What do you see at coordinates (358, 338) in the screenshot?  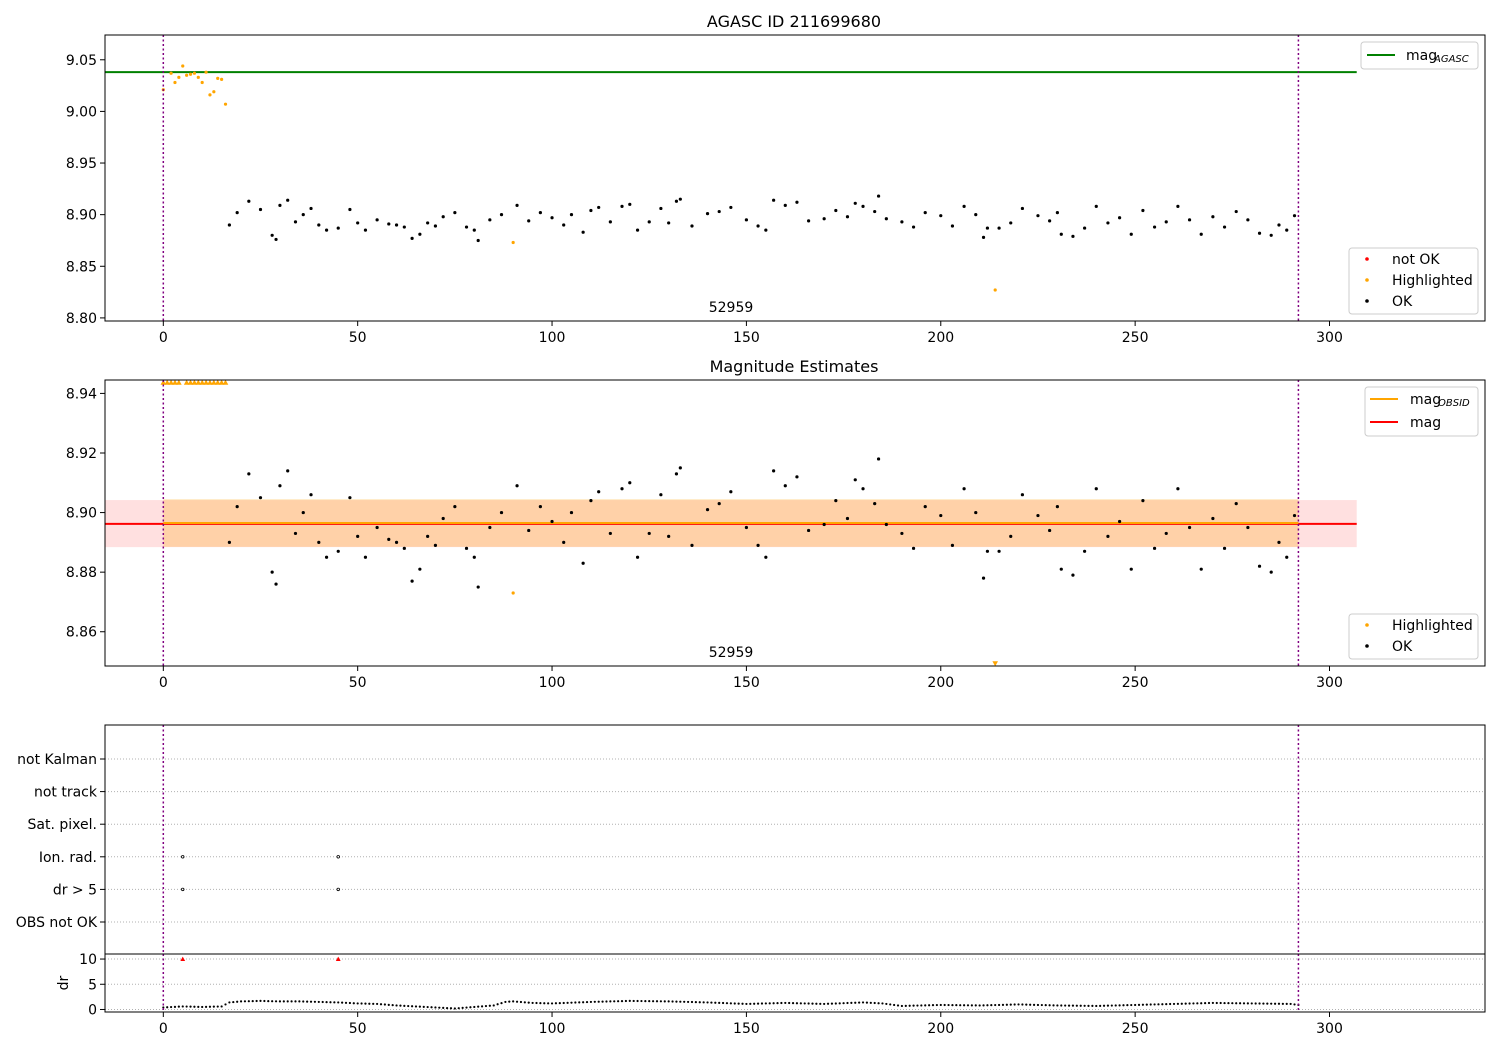 I see `x-tick-label: 50` at bounding box center [358, 338].